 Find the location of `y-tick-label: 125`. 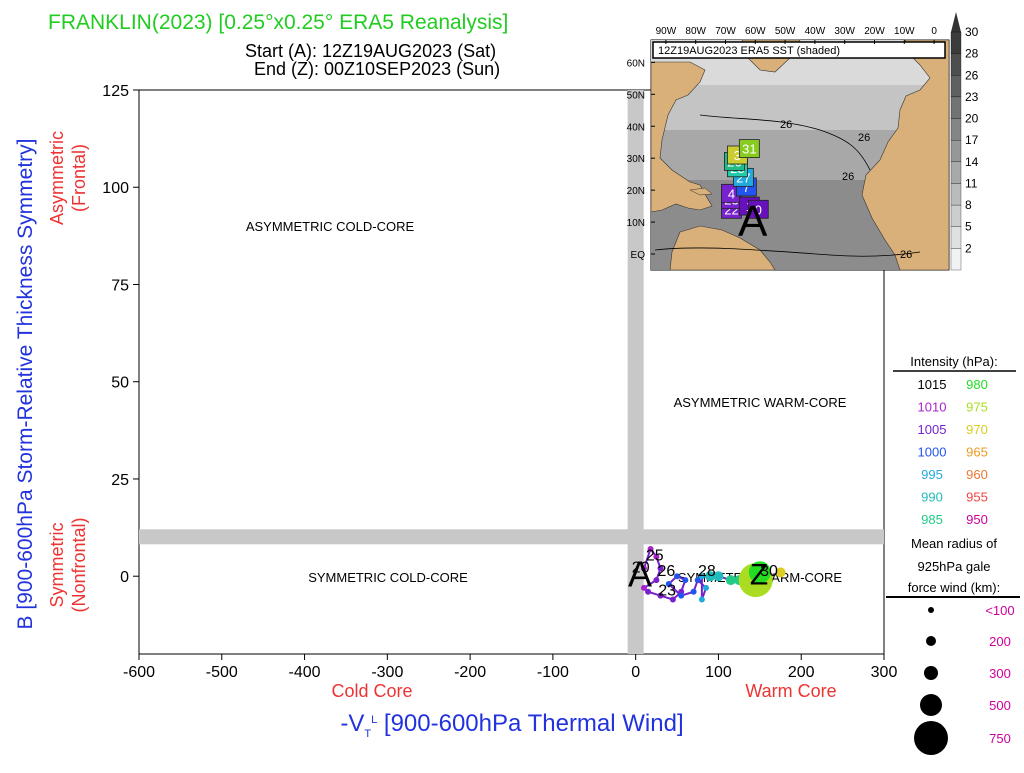

y-tick-label: 125 is located at coordinates (115, 91).